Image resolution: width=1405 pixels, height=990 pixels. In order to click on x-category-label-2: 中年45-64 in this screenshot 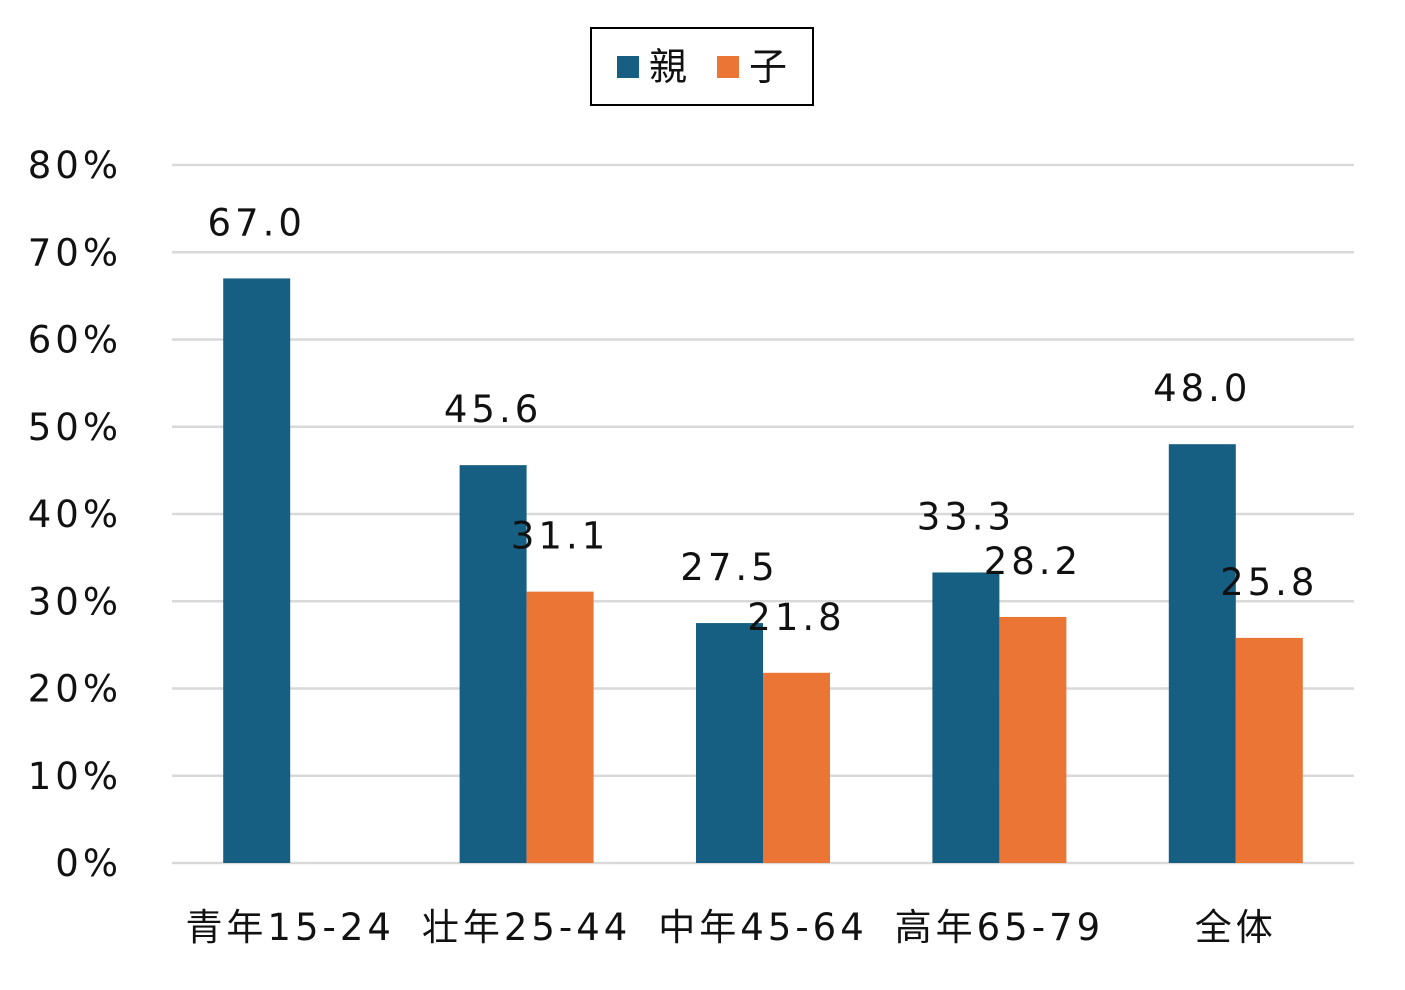, I will do `click(763, 927)`.